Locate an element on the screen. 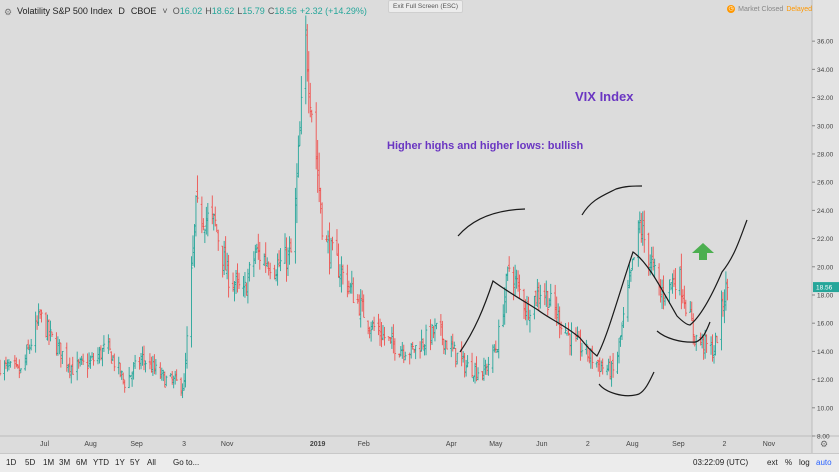 The image size is (839, 472). timeframe-1m: 1M is located at coordinates (49, 462).